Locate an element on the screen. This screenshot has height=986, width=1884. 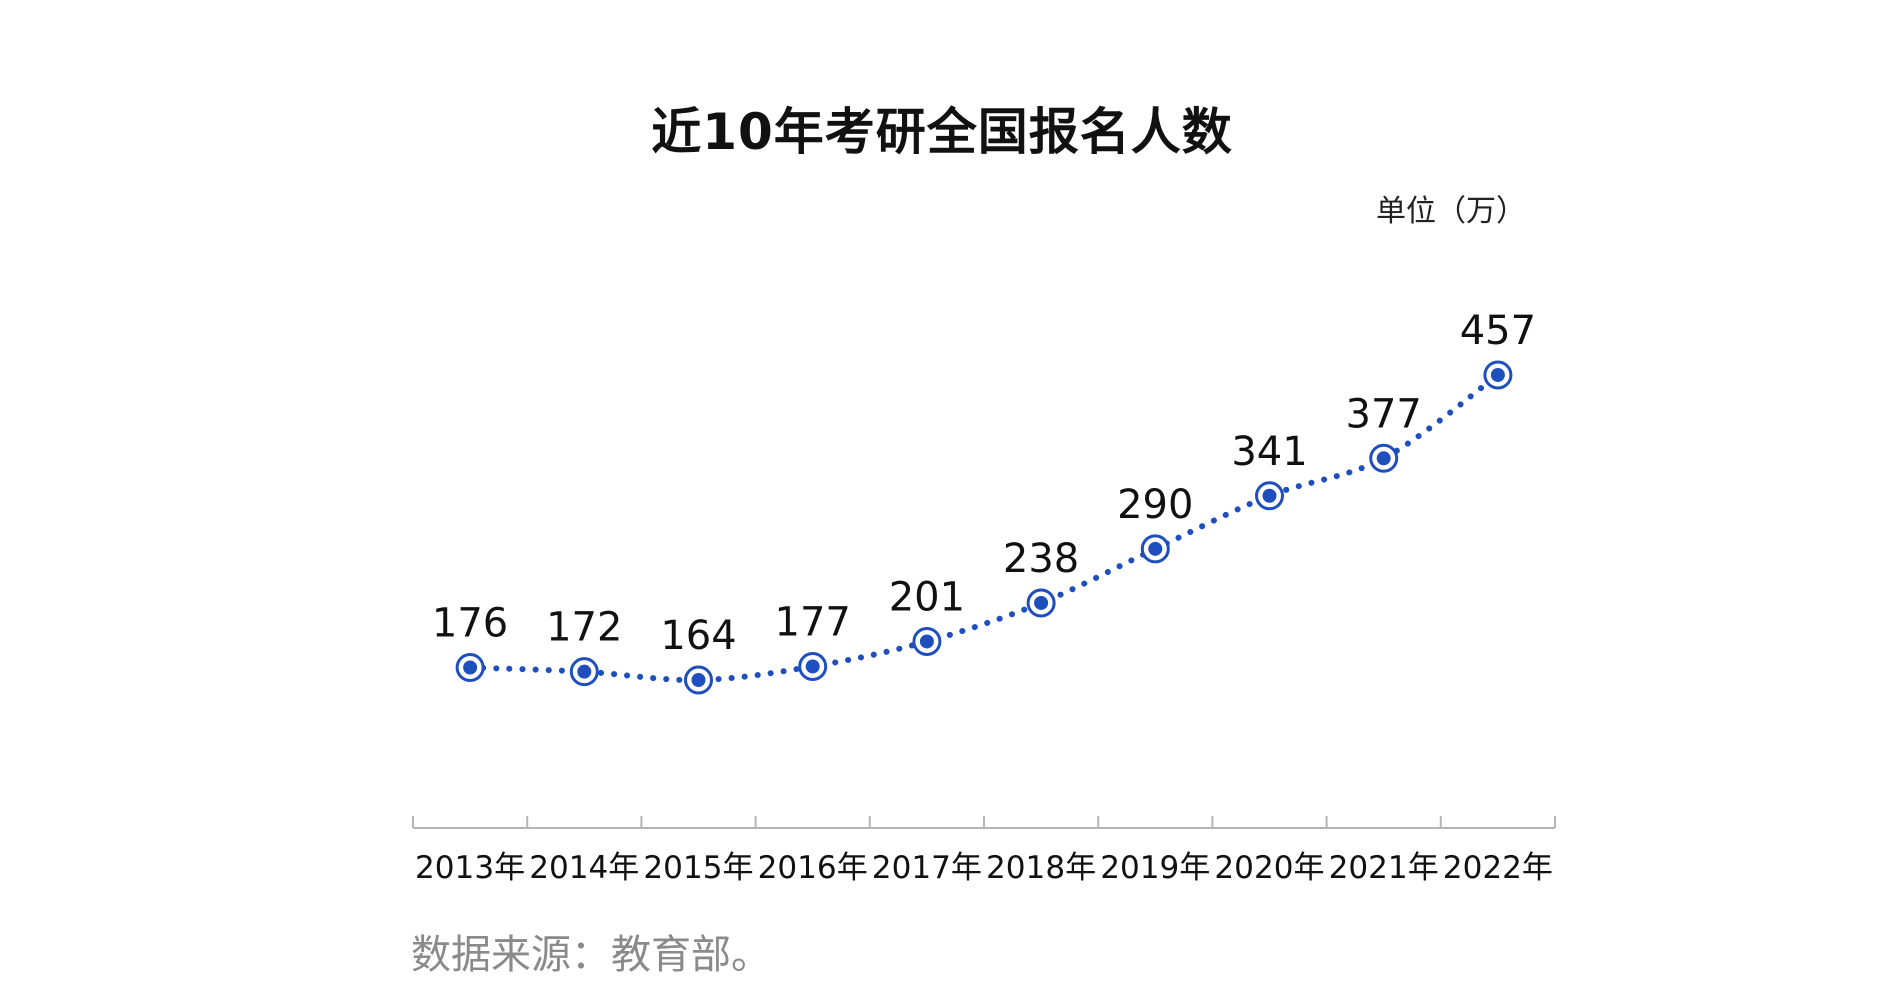
data-label: 164 is located at coordinates (698, 636).